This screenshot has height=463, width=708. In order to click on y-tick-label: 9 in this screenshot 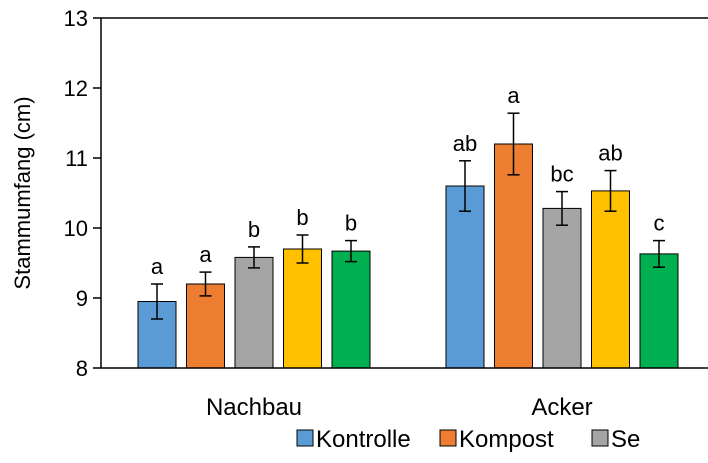, I will do `click(82, 298)`.